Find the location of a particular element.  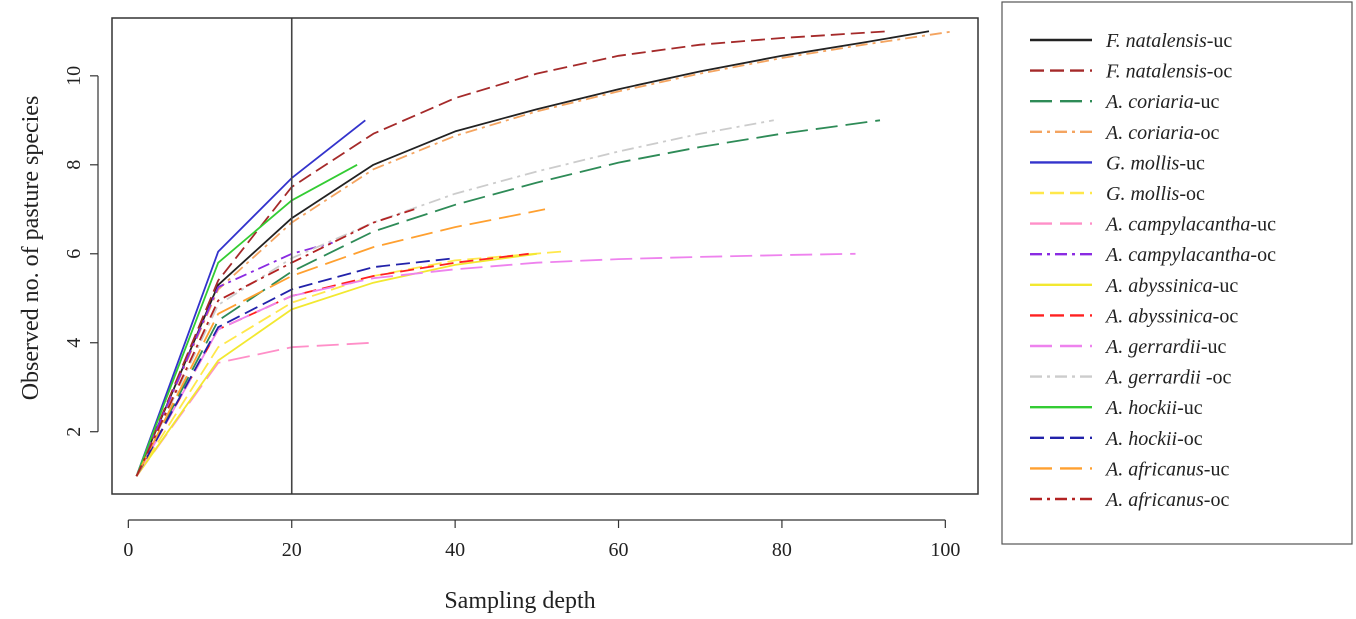

legend-entry: A. africanus-uc is located at coordinates (1166, 469).